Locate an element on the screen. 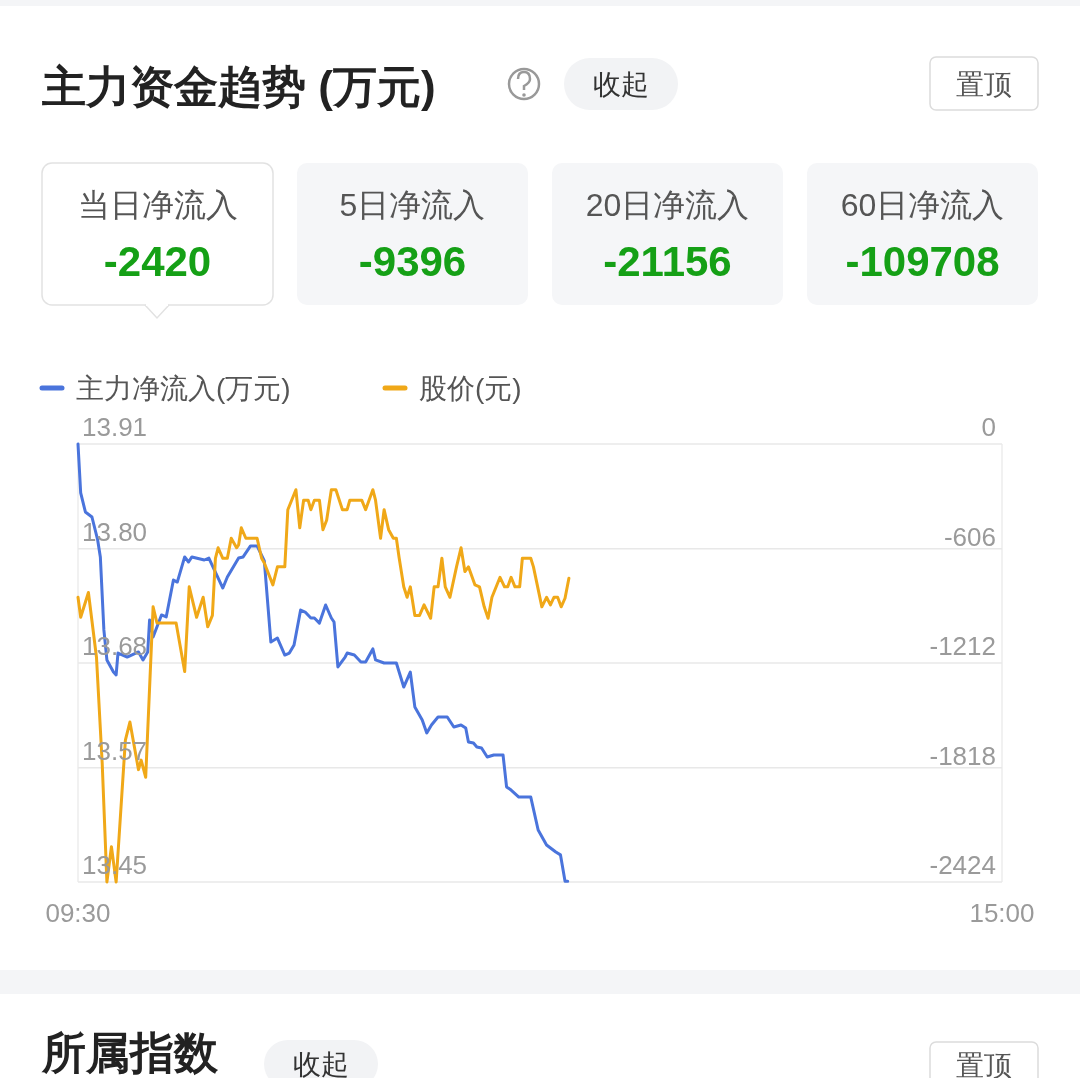 The height and width of the screenshot is (1078, 1080). y2tick: 0 is located at coordinates (988, 427).